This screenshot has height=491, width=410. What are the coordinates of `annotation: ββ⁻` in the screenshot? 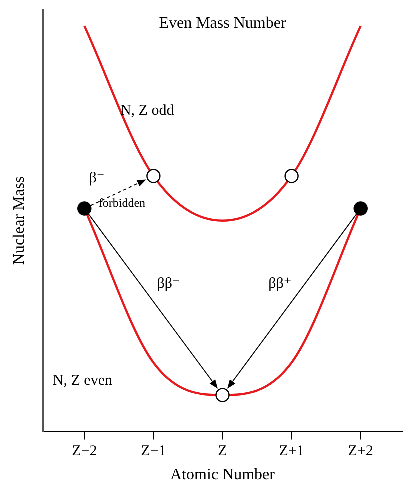 It's located at (168, 284).